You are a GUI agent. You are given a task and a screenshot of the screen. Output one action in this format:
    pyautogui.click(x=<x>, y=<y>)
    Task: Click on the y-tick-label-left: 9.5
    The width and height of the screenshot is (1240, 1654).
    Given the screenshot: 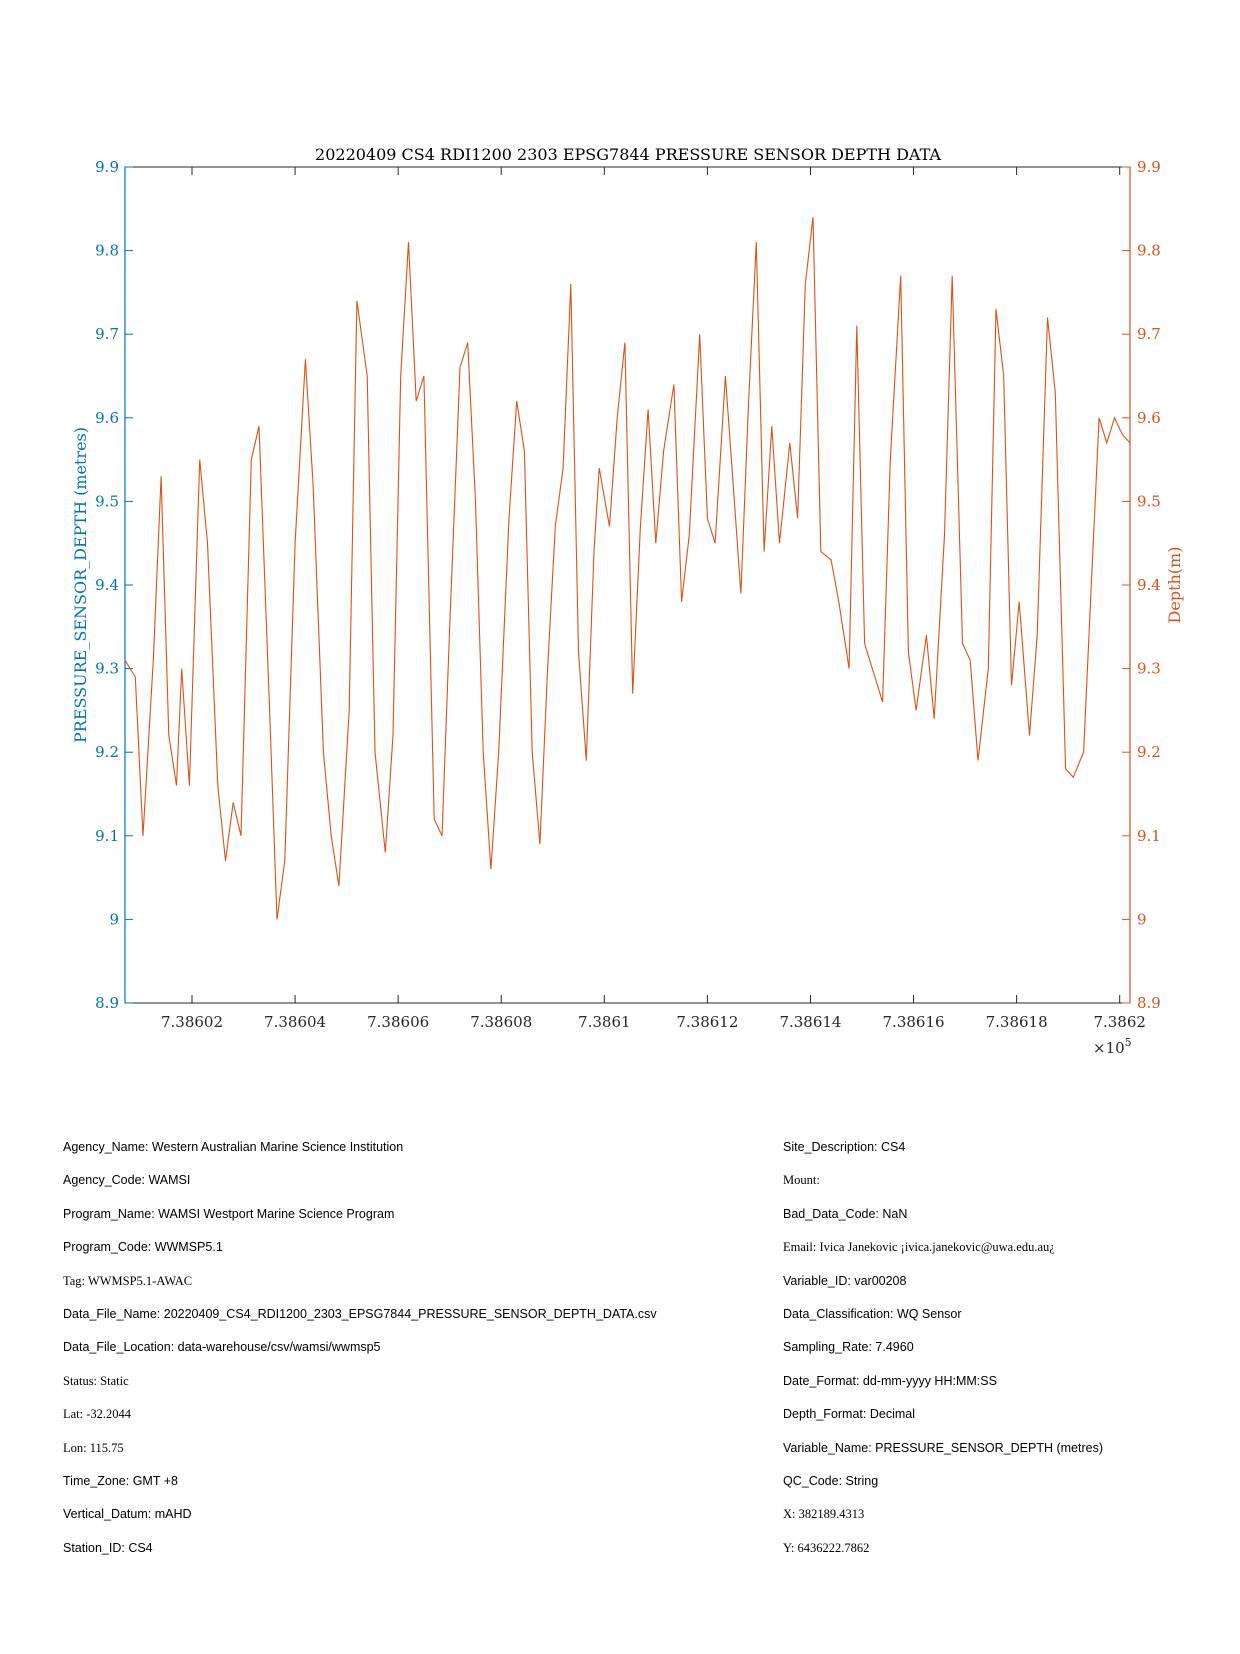 What is the action you would take?
    pyautogui.click(x=107, y=501)
    